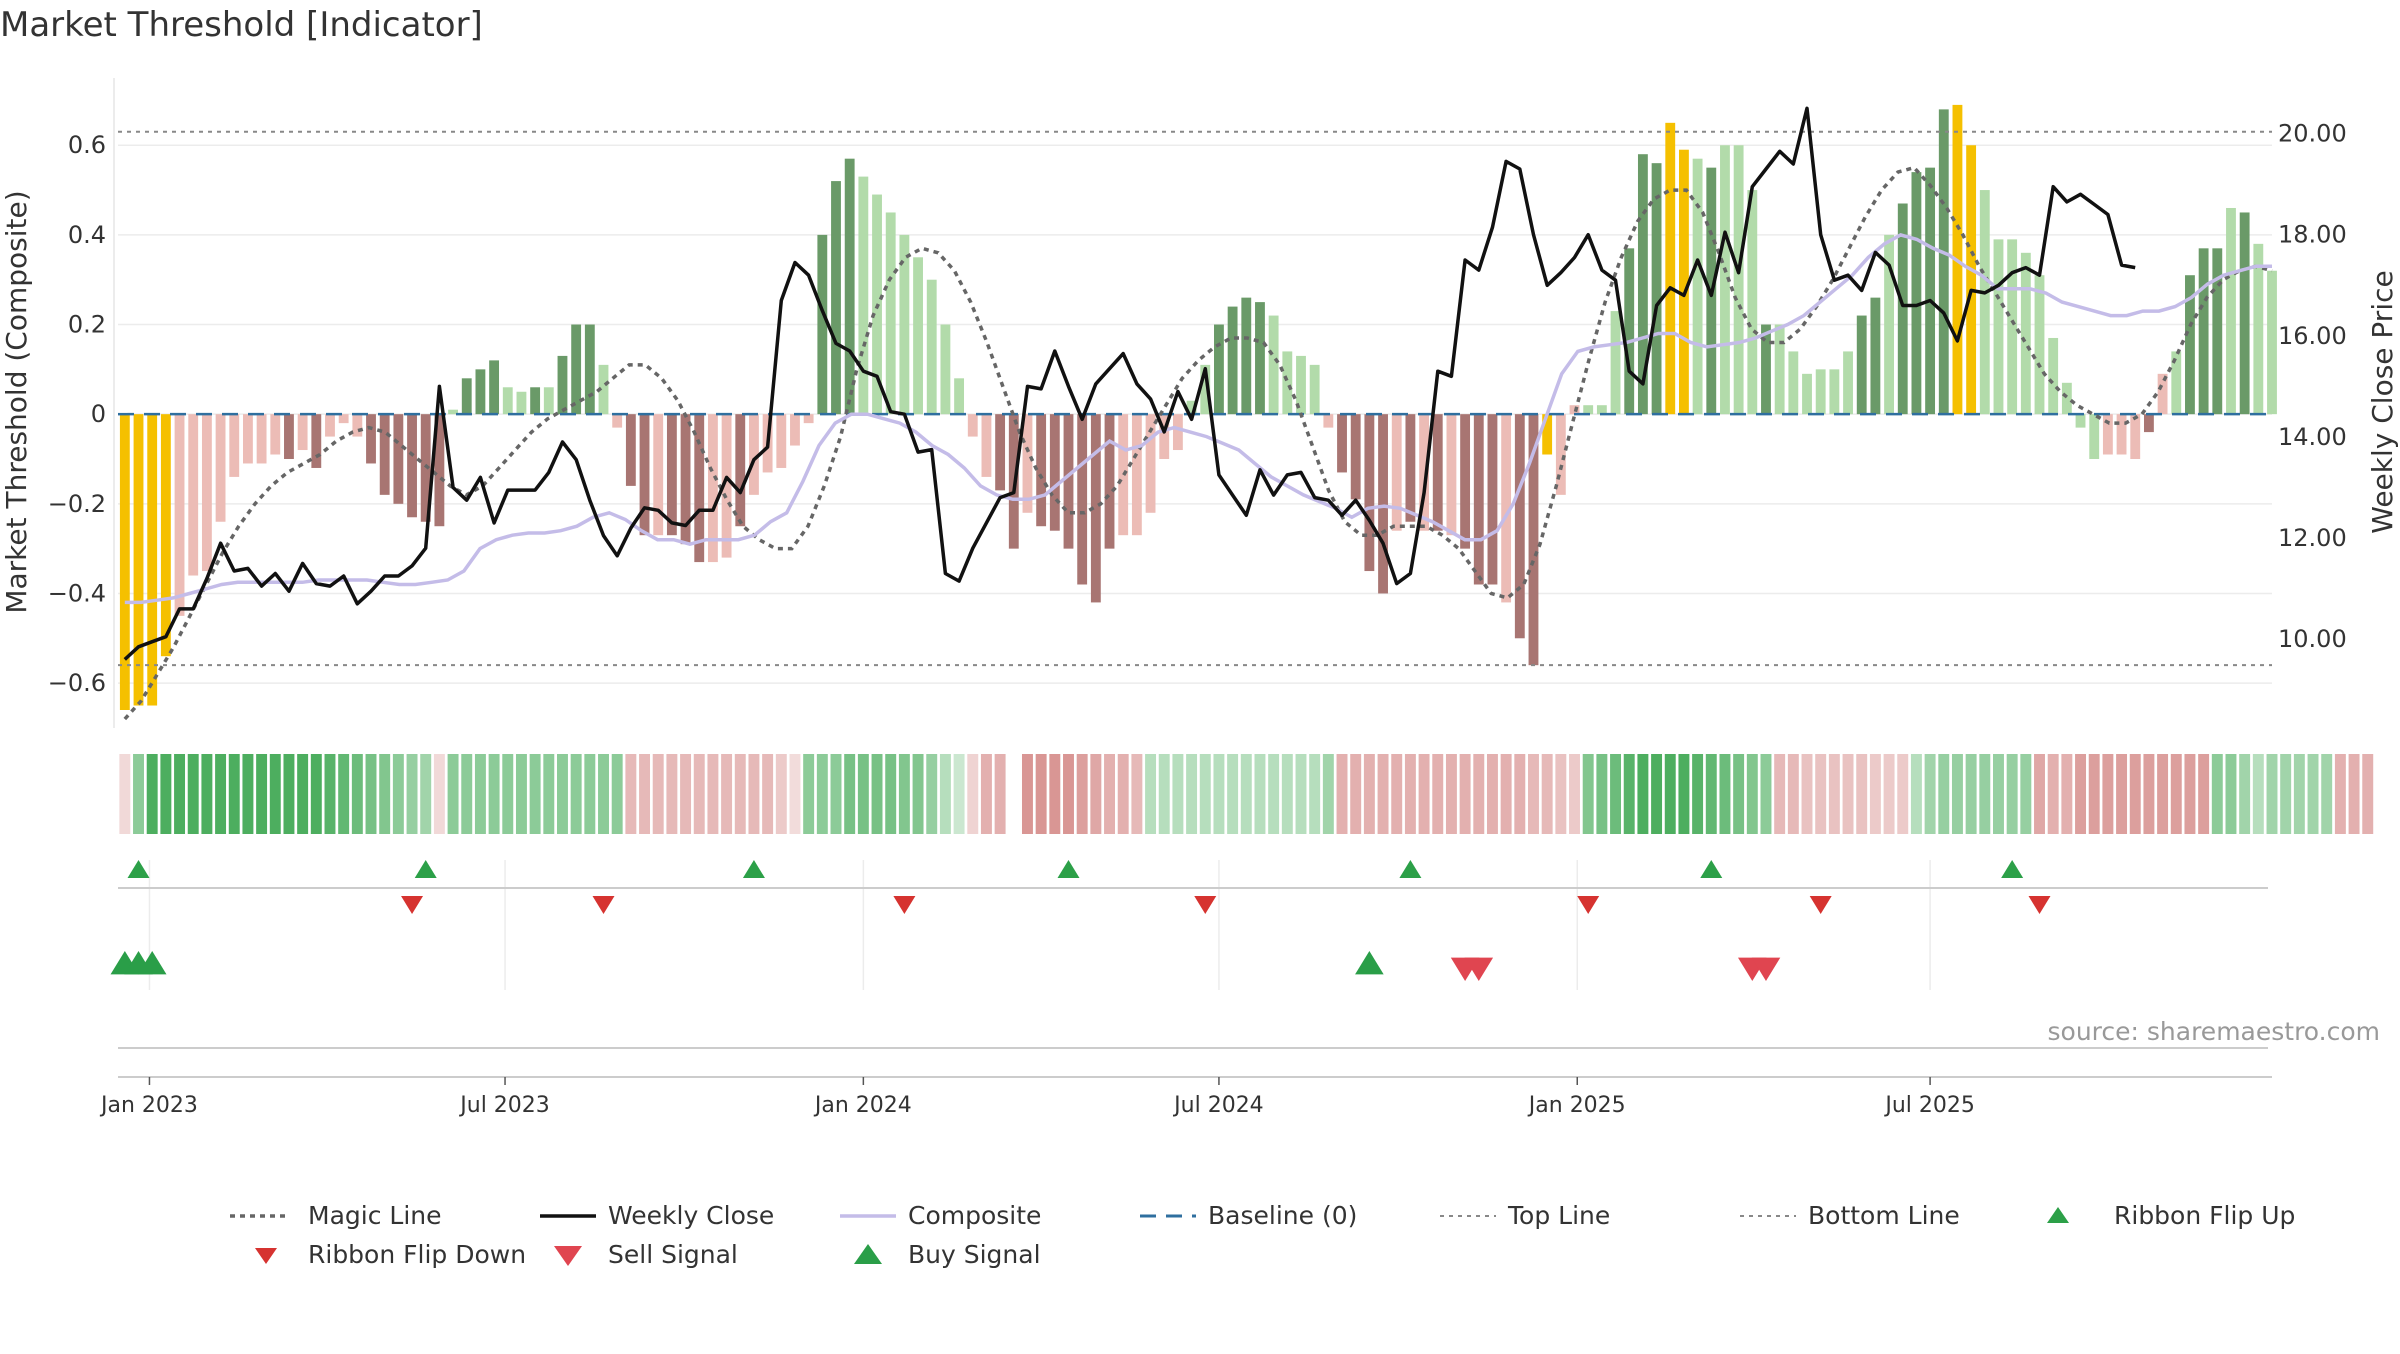  I want to click on legend-label: Ribbon Flip Down, so click(417, 1254).